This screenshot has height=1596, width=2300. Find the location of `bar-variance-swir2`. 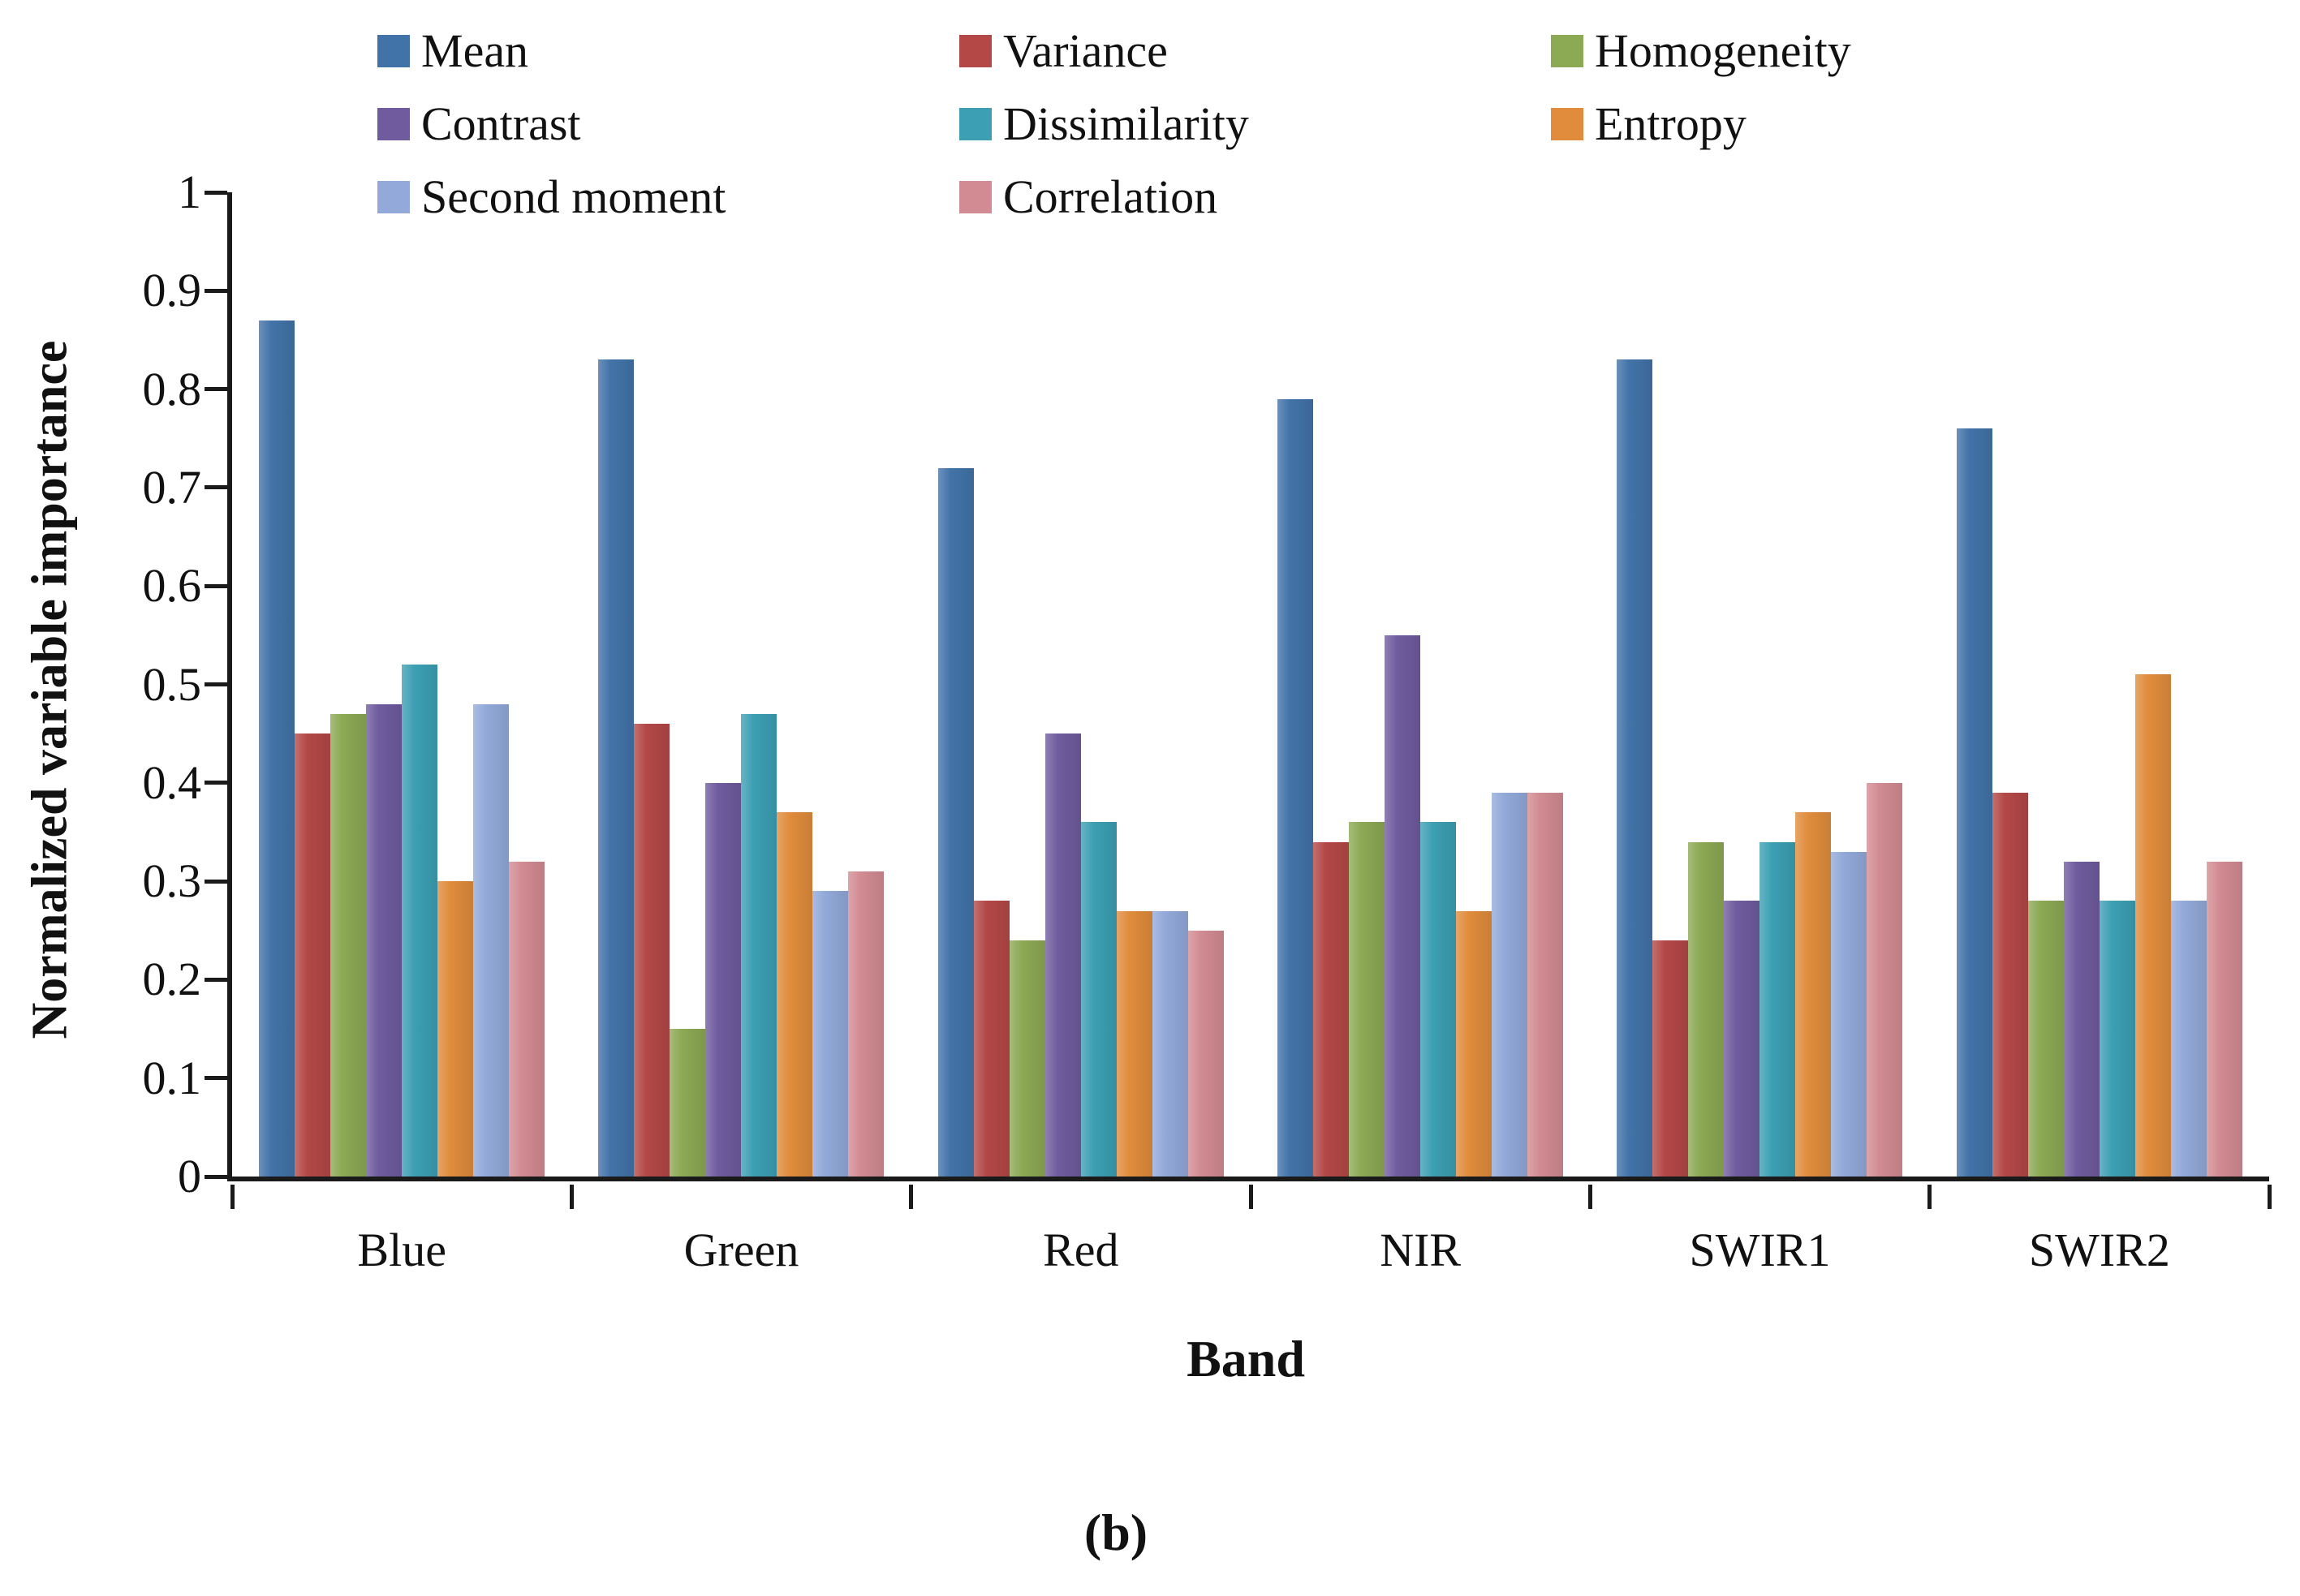

bar-variance-swir2 is located at coordinates (2010, 984).